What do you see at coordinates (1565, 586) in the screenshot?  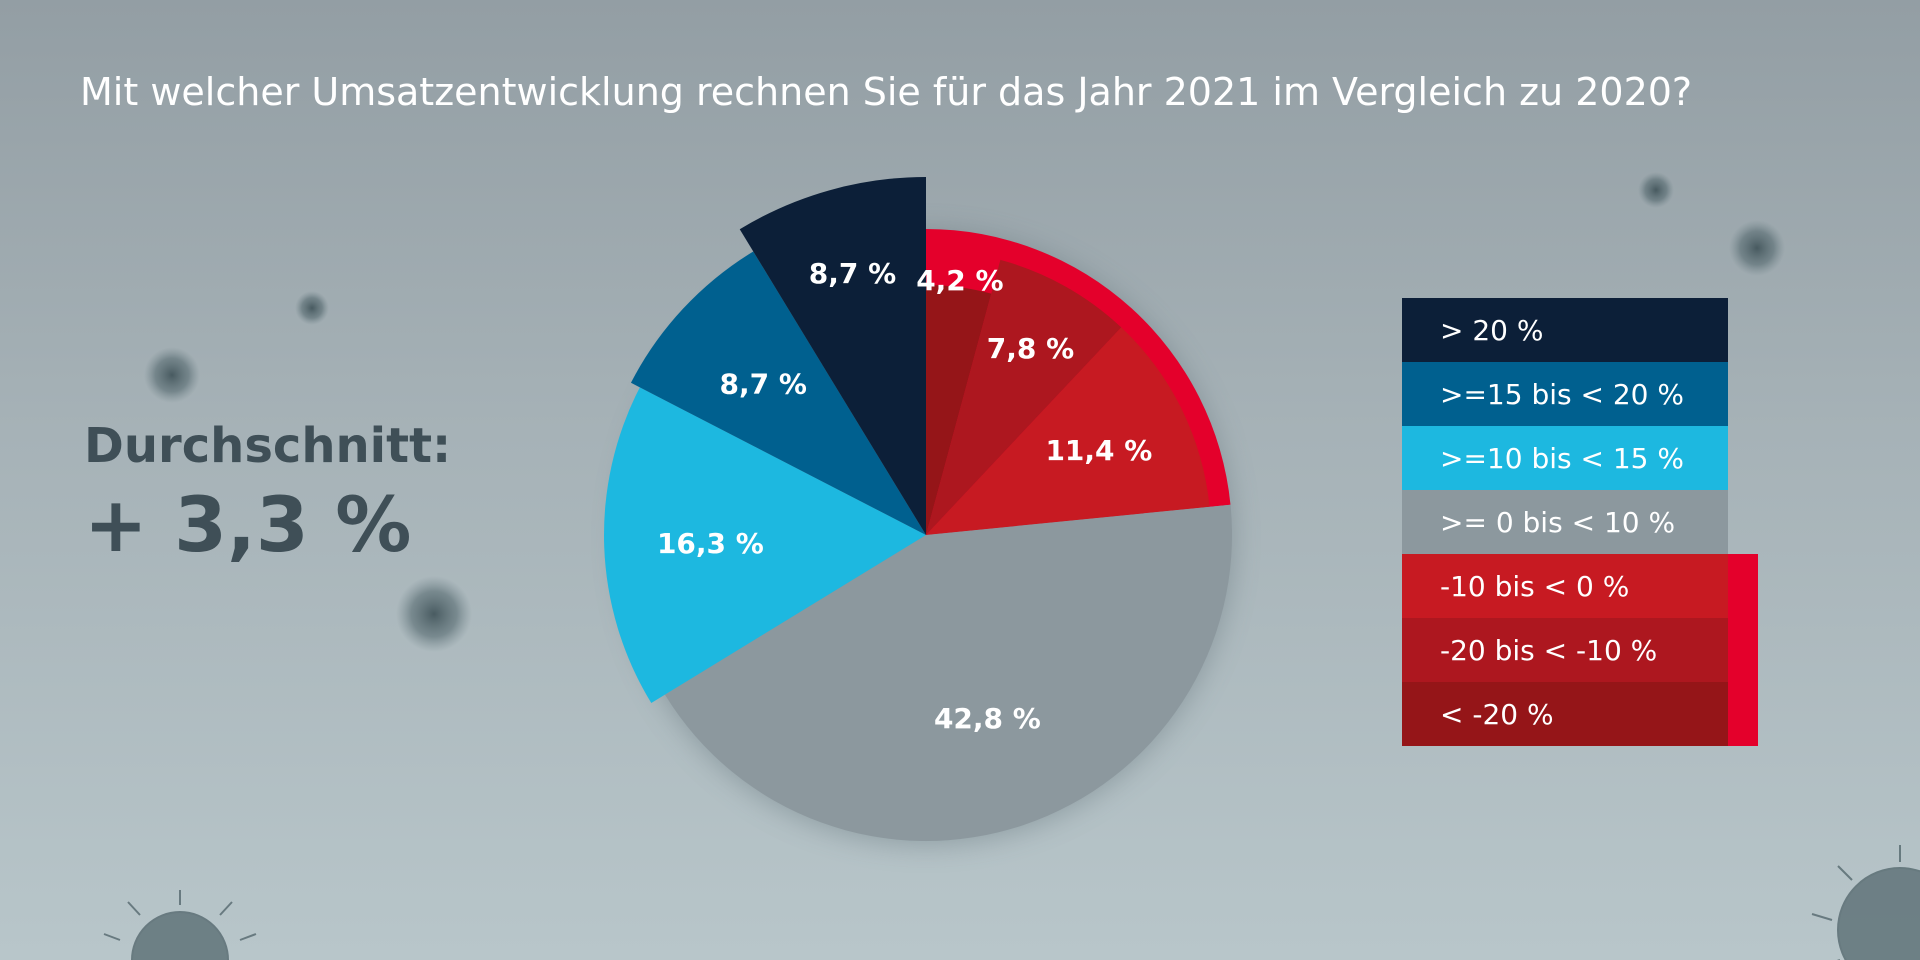 I see `legend-item-neg10-0: -10 bis < 0 %` at bounding box center [1565, 586].